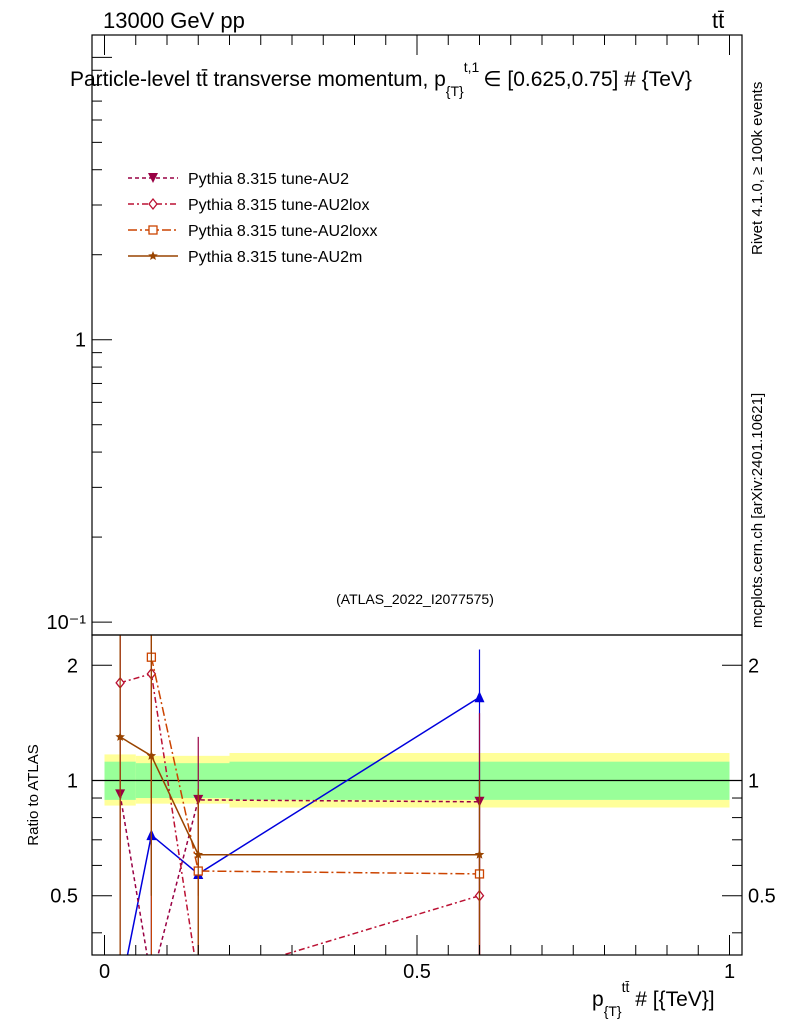 The width and height of the screenshot is (786, 1024). I want to click on legend-label: Pythia 8.315 tune-AU2loxx, so click(282, 231).